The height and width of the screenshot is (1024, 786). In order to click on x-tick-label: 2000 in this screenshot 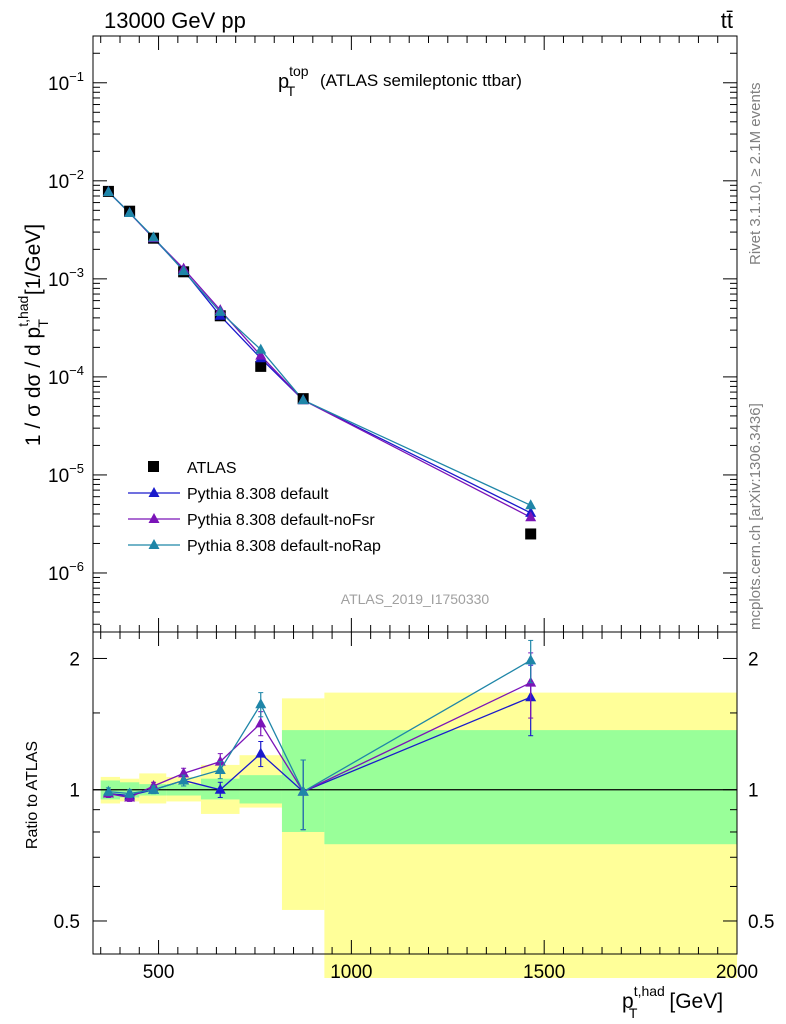, I will do `click(737, 972)`.